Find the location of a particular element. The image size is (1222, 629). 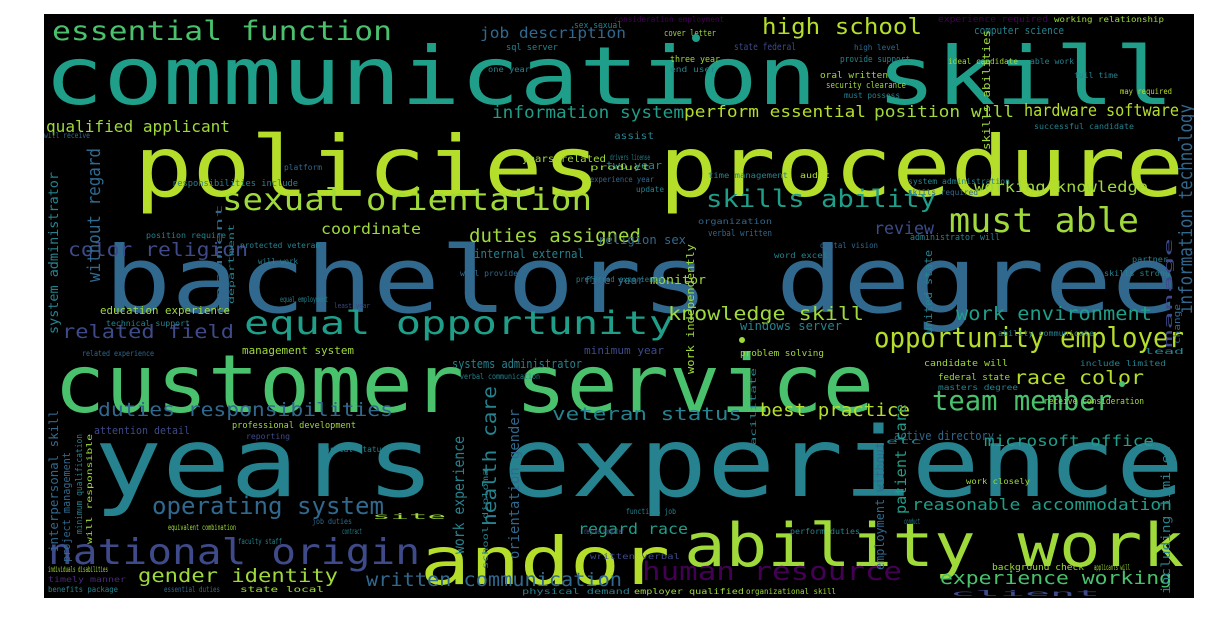

word: technical support is located at coordinates (148, 323).